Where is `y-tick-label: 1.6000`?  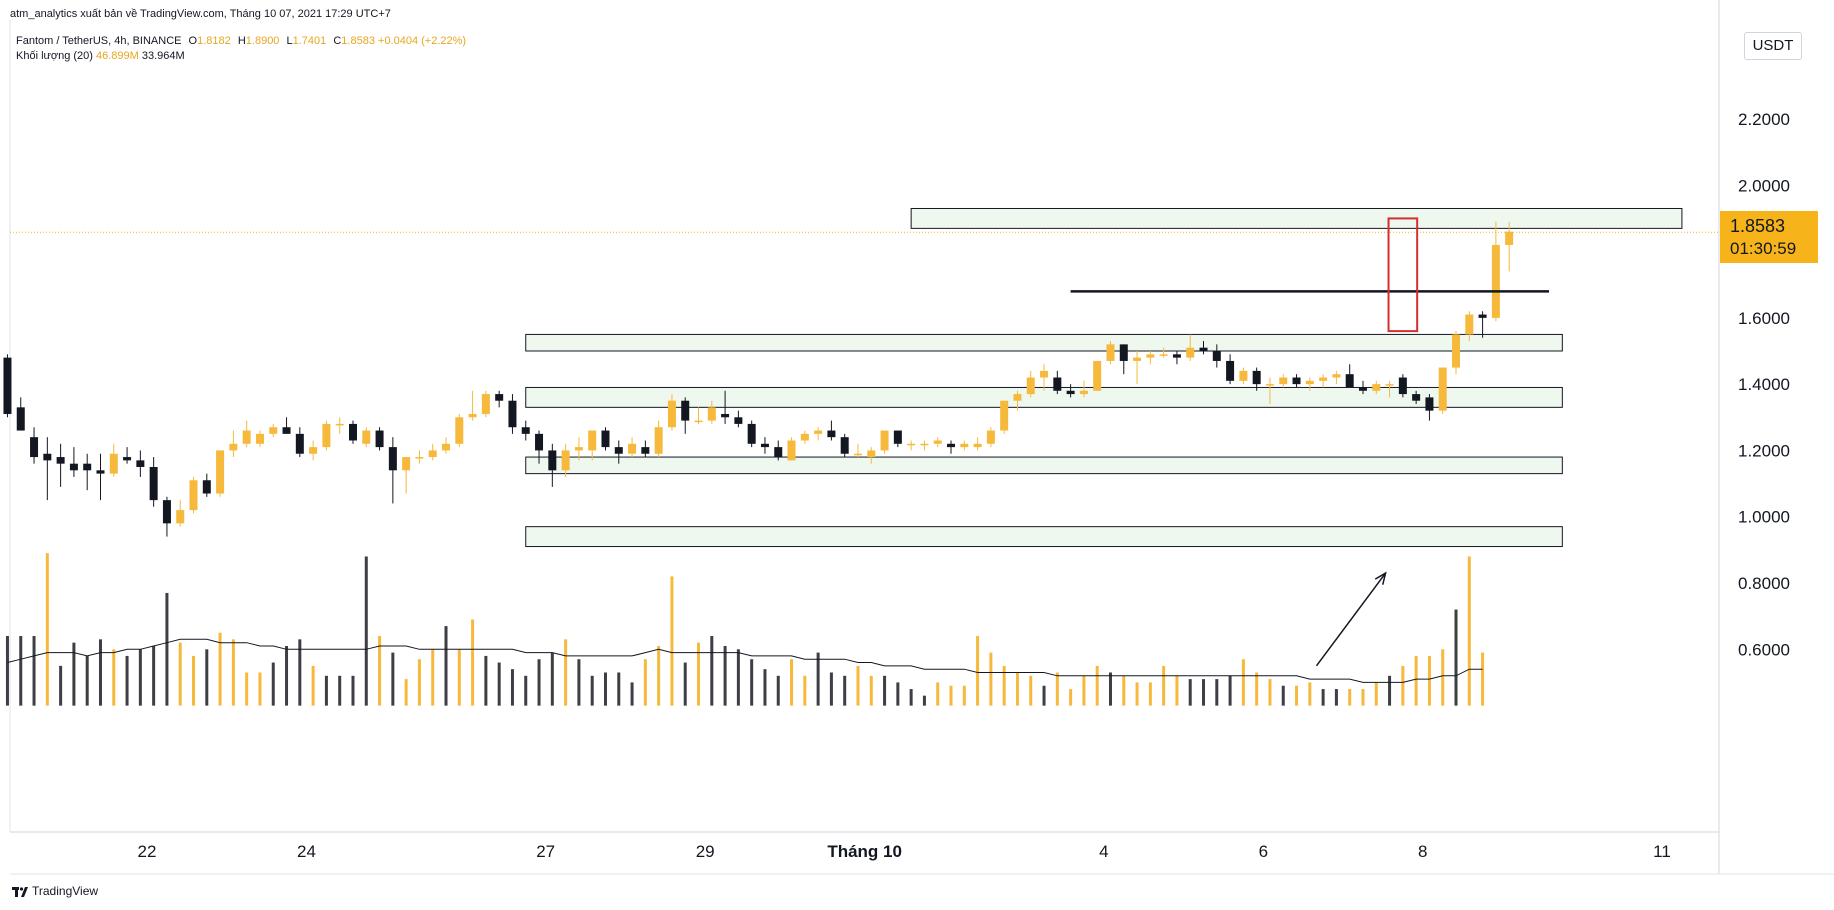
y-tick-label: 1.6000 is located at coordinates (1764, 318).